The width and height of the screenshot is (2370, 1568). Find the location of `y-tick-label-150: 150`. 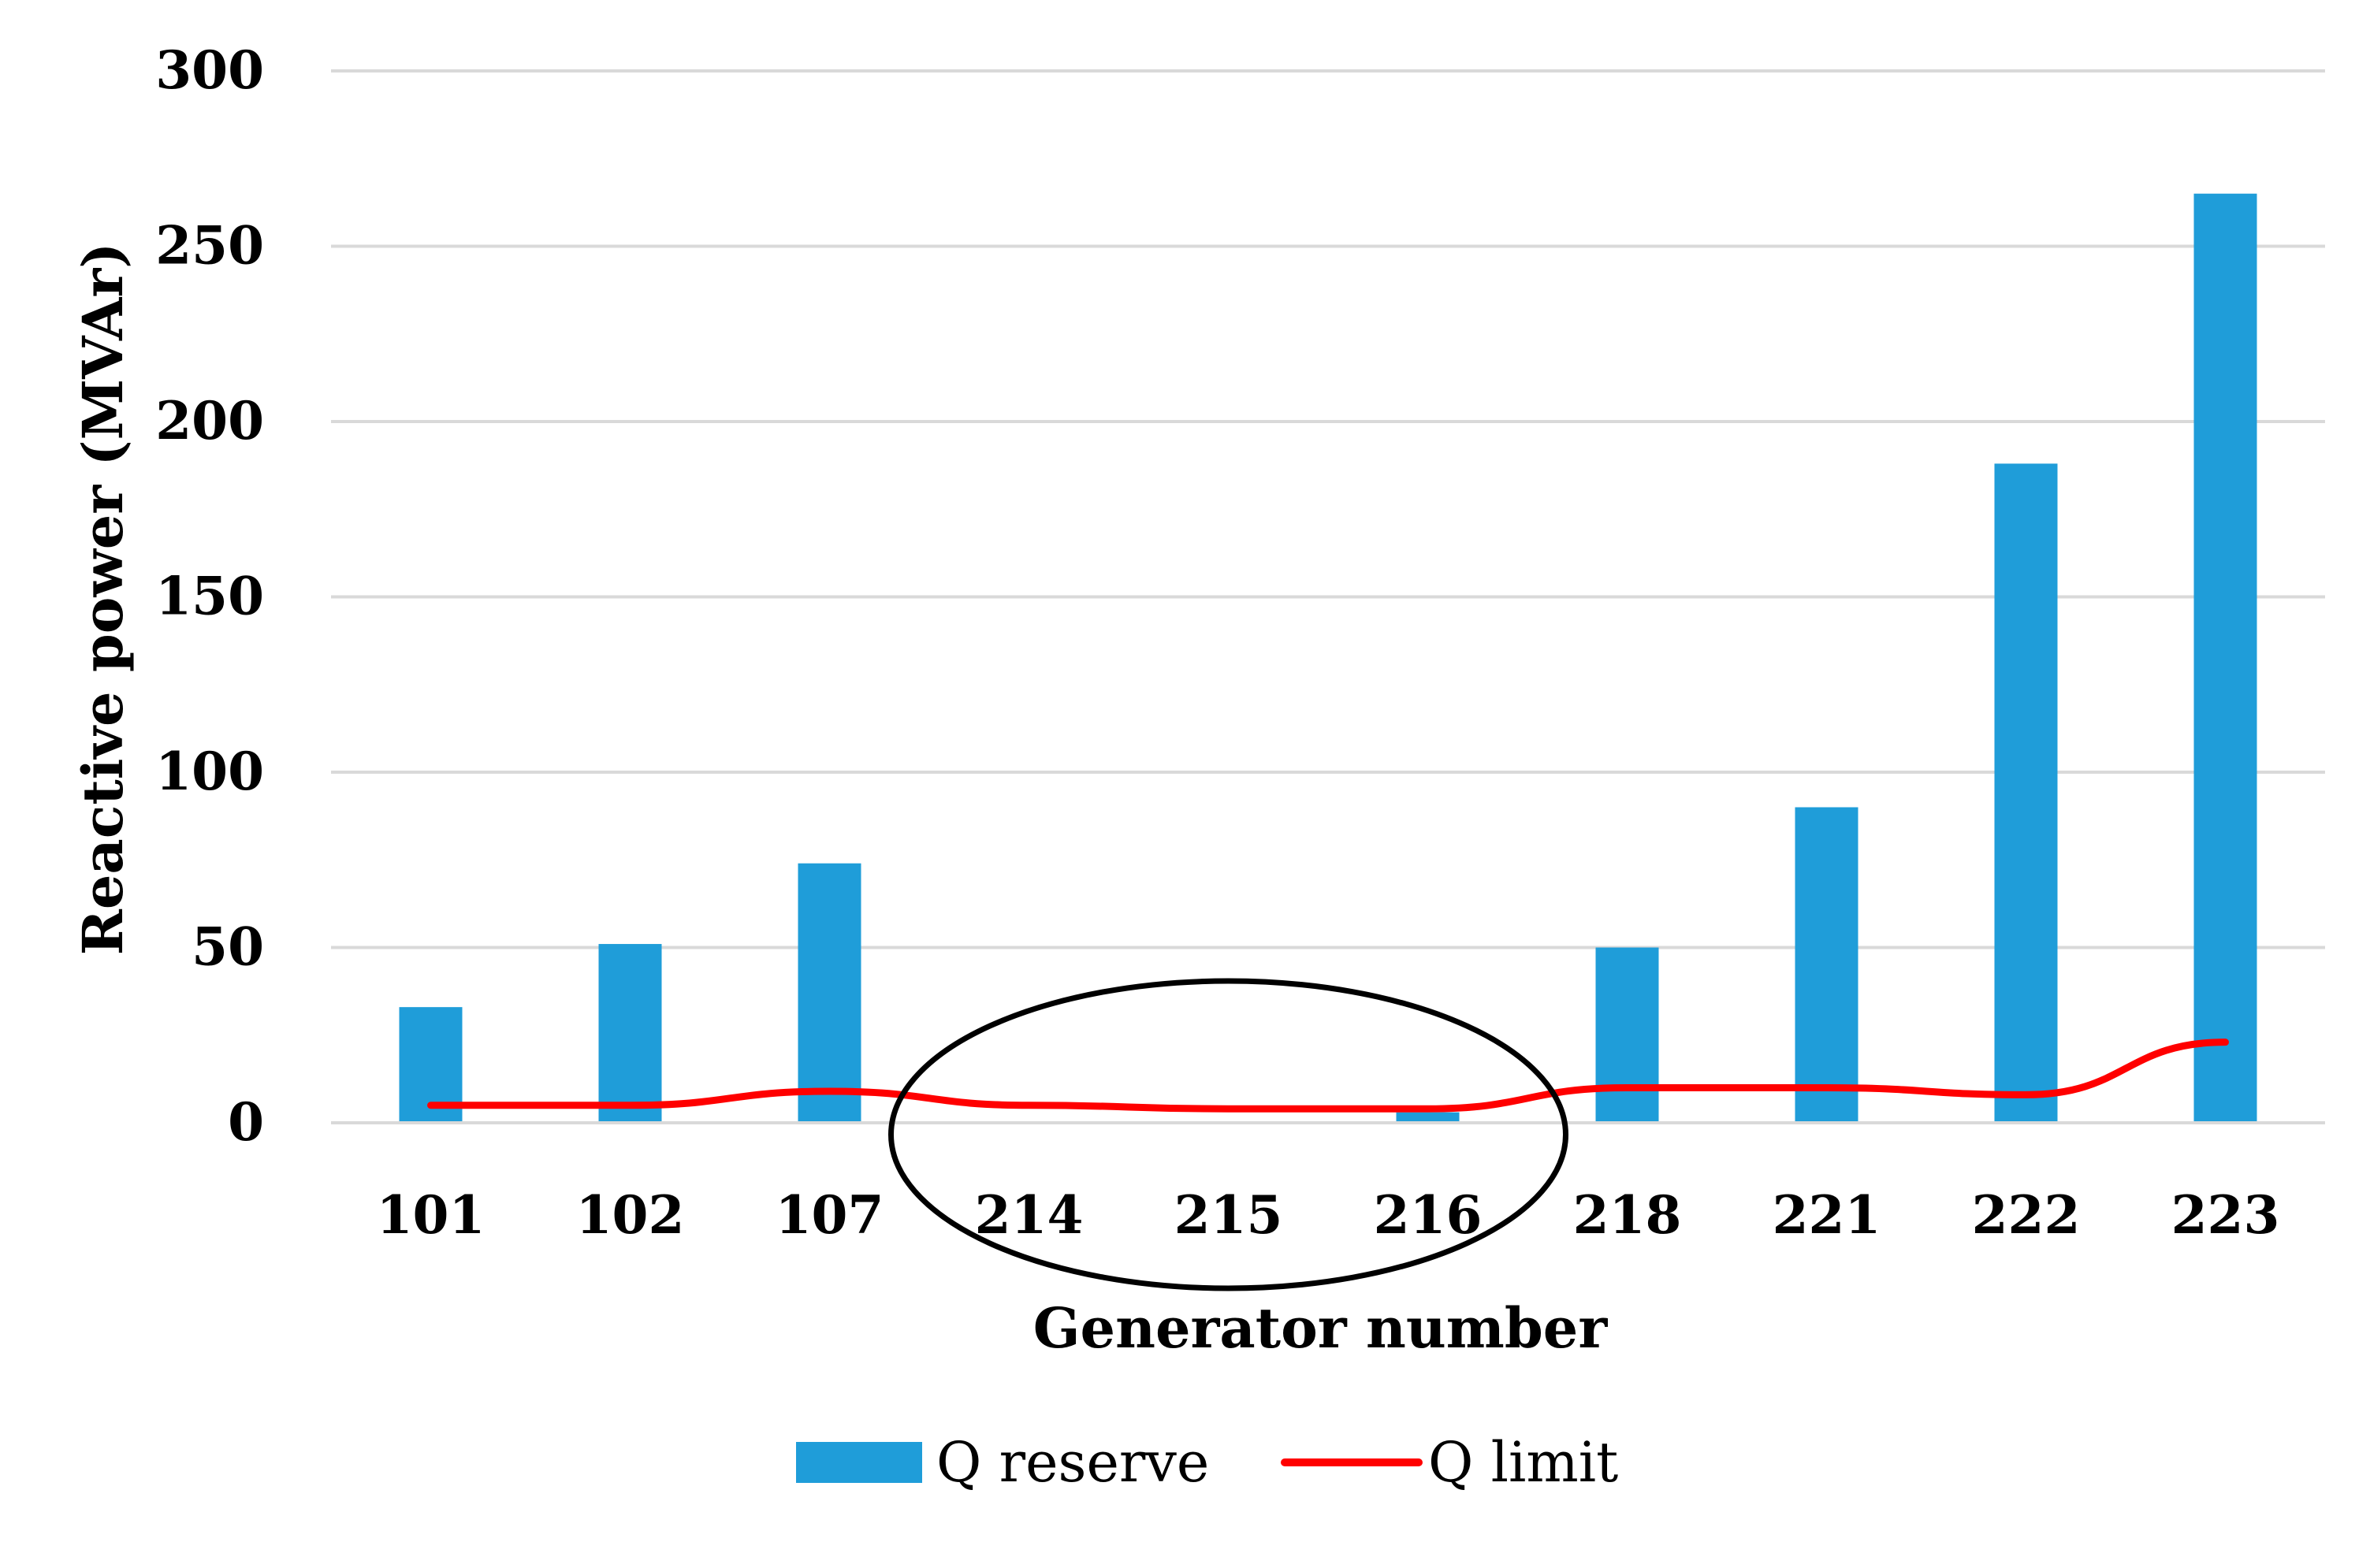

y-tick-label-150: 150 is located at coordinates (209, 596).